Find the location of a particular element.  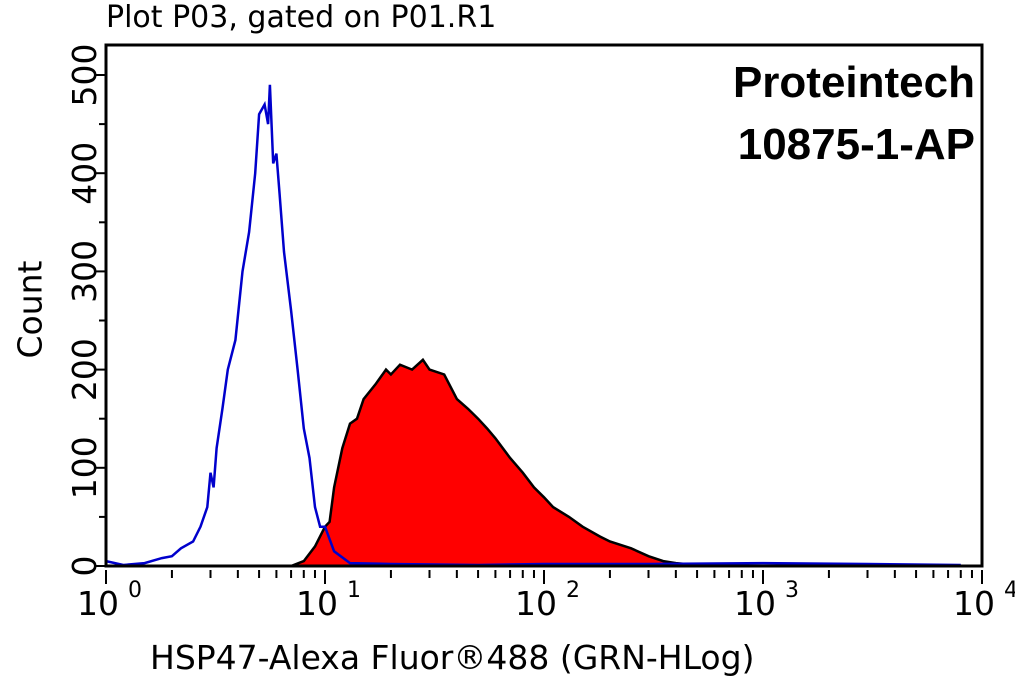

y-tick-label: 300 is located at coordinates (84, 271).